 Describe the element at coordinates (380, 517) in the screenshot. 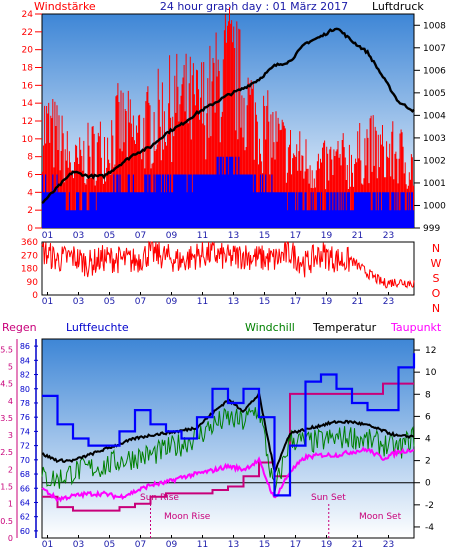

I see `moon-set-label: Moon Set` at that location.